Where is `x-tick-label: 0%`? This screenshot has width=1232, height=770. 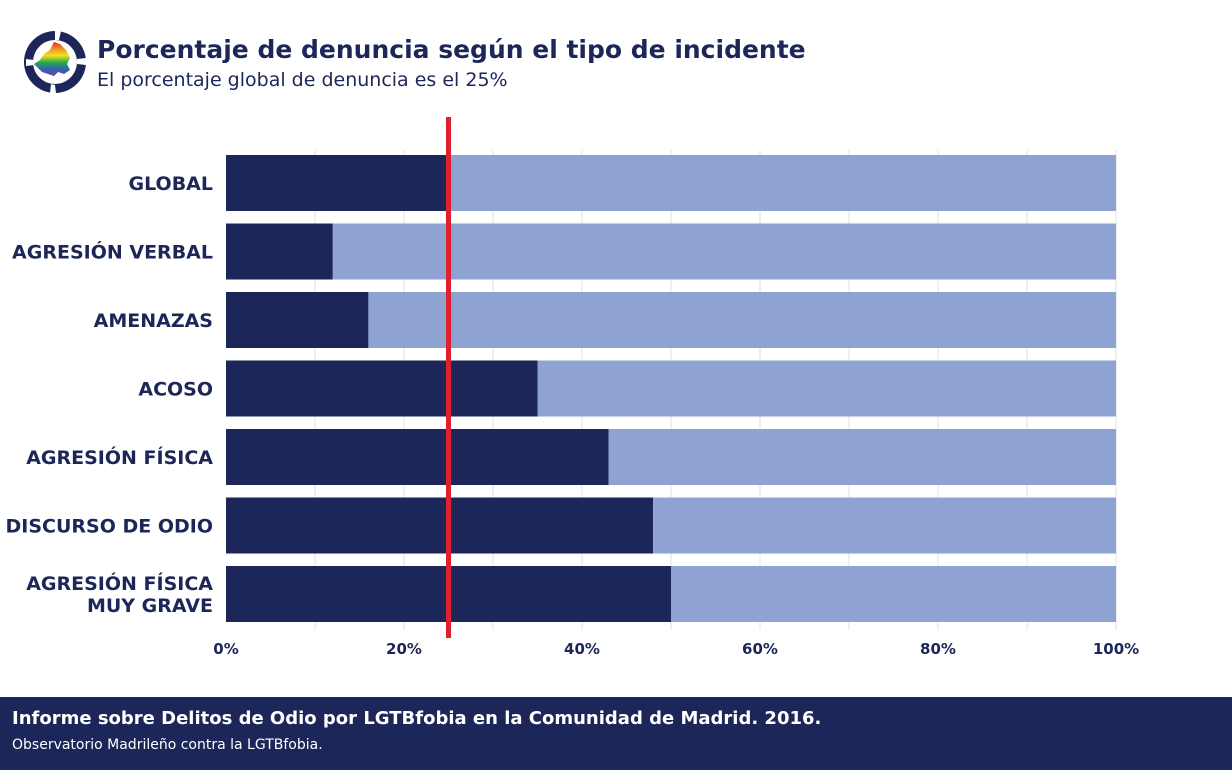 x-tick-label: 0% is located at coordinates (225, 649).